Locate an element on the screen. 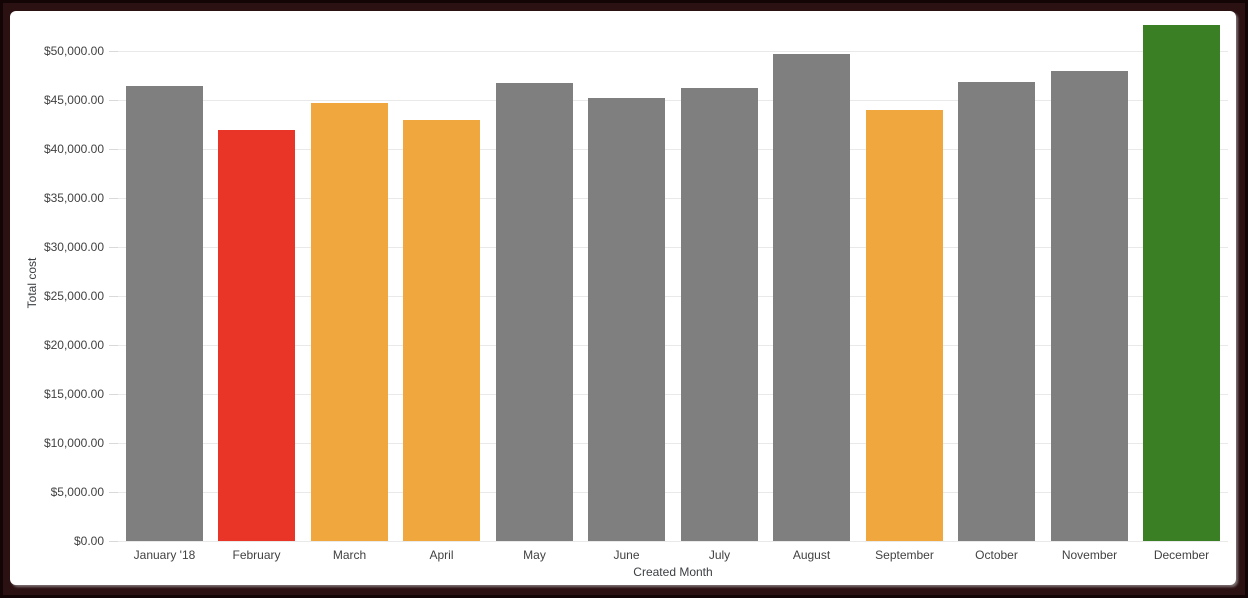 The width and height of the screenshot is (1248, 598). x-tick-label-june: June is located at coordinates (626, 555).